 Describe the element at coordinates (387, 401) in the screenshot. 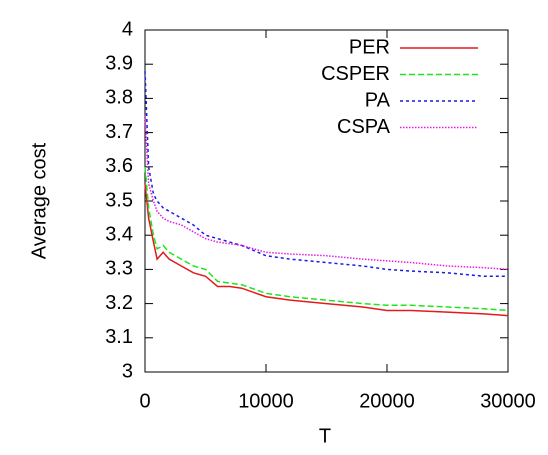

I see `x-tick-label: 20000` at that location.